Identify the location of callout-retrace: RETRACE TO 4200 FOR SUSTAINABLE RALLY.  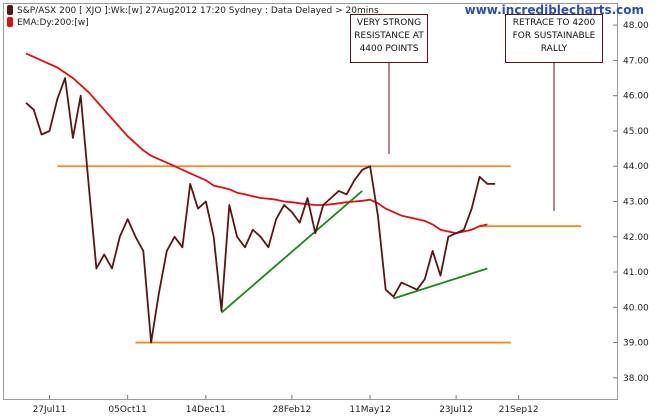
(554, 112).